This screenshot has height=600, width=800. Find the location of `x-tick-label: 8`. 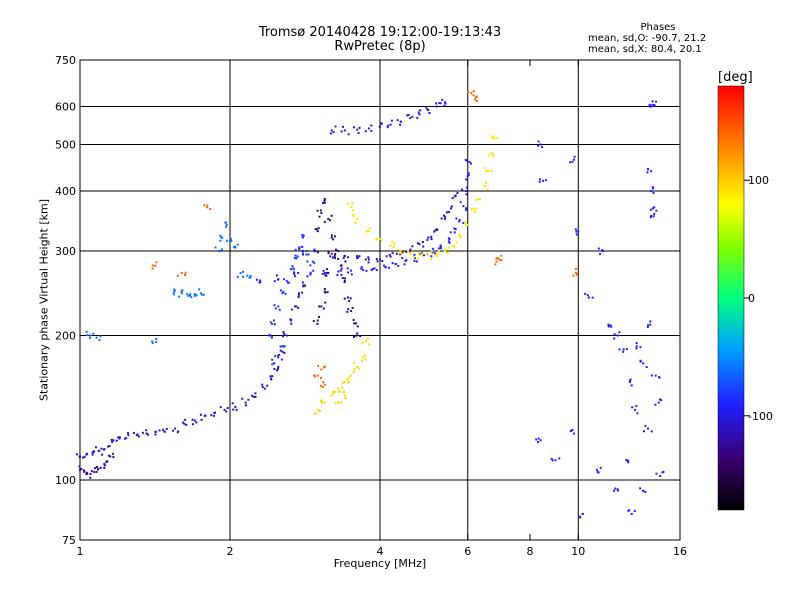

x-tick-label: 8 is located at coordinates (530, 551).